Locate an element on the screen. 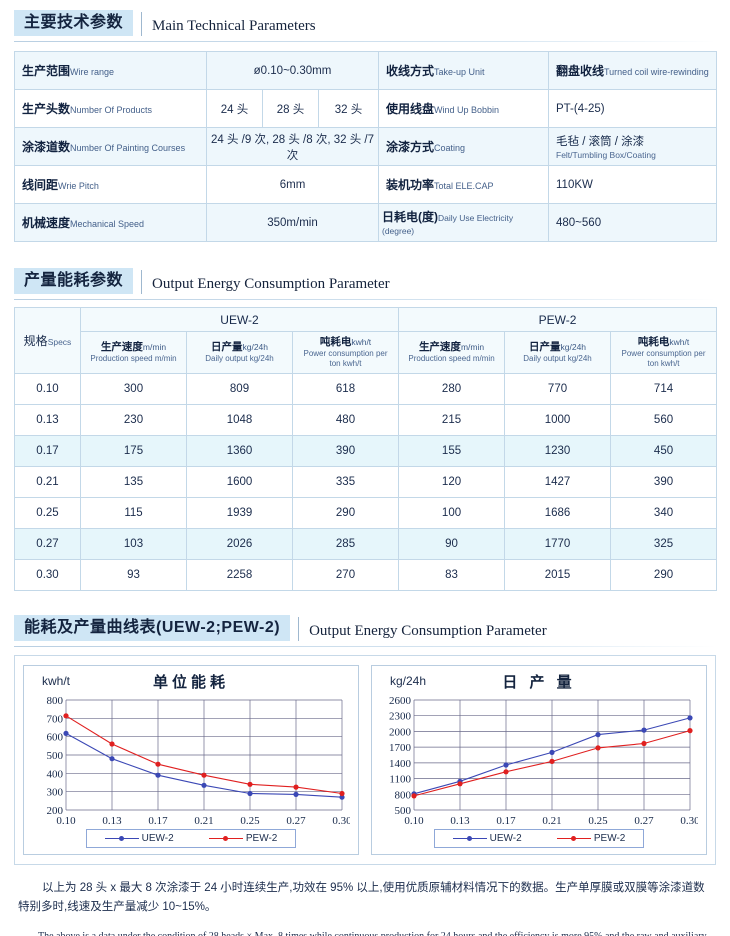 The width and height of the screenshot is (730, 936). sub-cn: 日产量 is located at coordinates (226, 347).